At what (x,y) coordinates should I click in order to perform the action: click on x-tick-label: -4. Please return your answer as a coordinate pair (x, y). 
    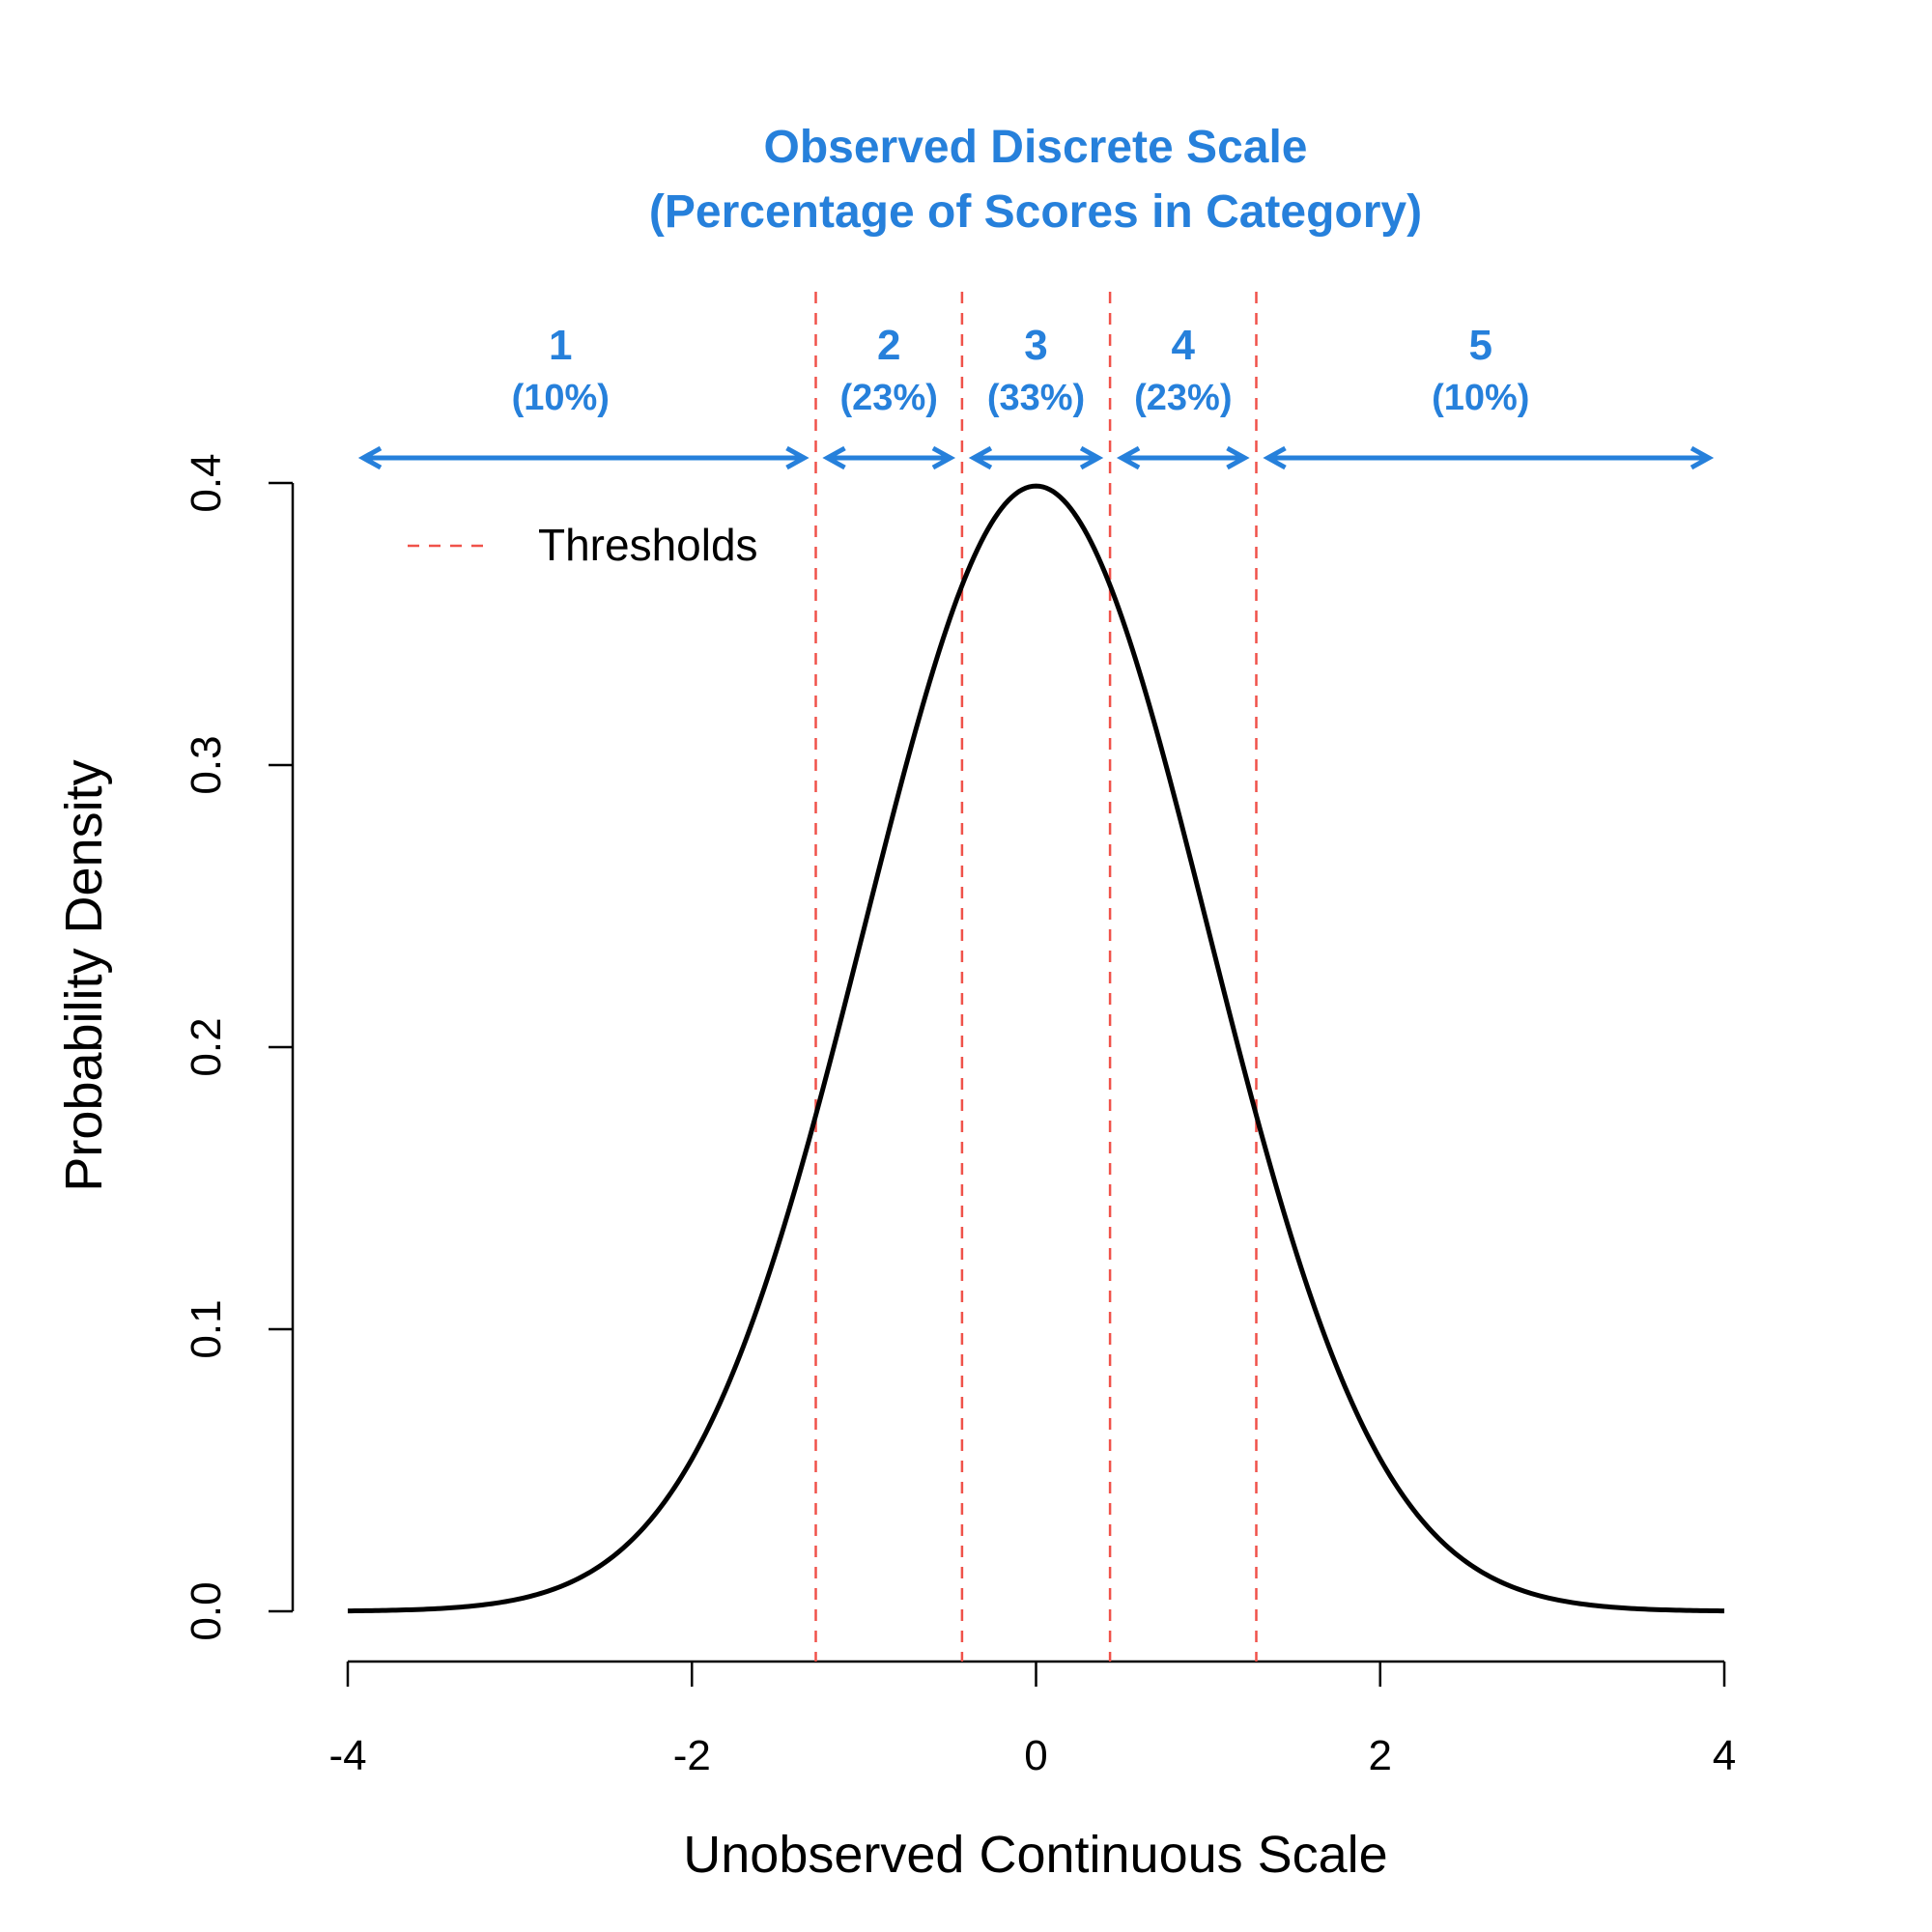
    Looking at the image, I should click on (347, 1755).